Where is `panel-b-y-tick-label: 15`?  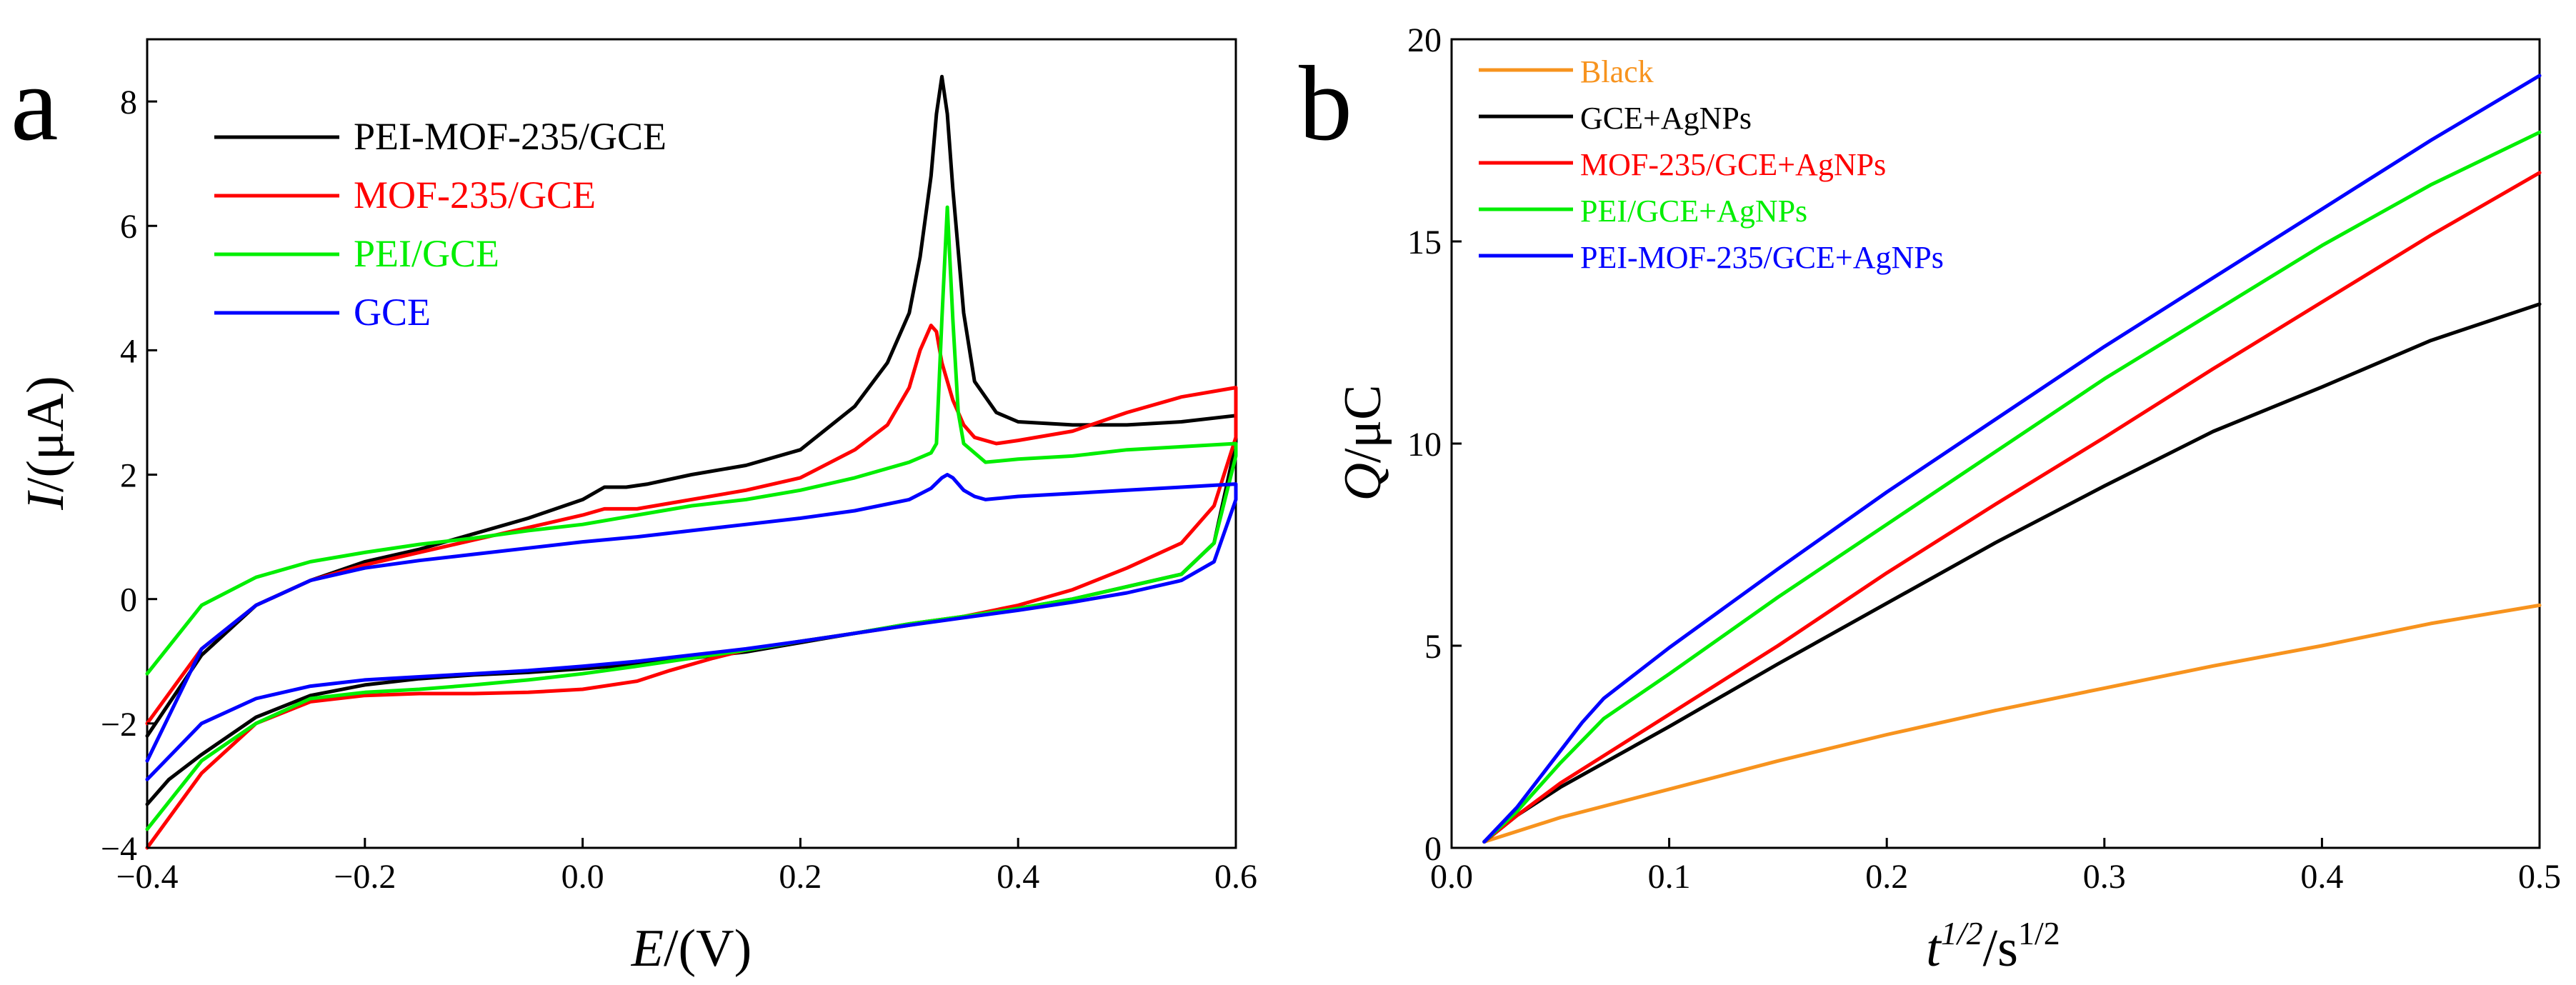 panel-b-y-tick-label: 15 is located at coordinates (1425, 242).